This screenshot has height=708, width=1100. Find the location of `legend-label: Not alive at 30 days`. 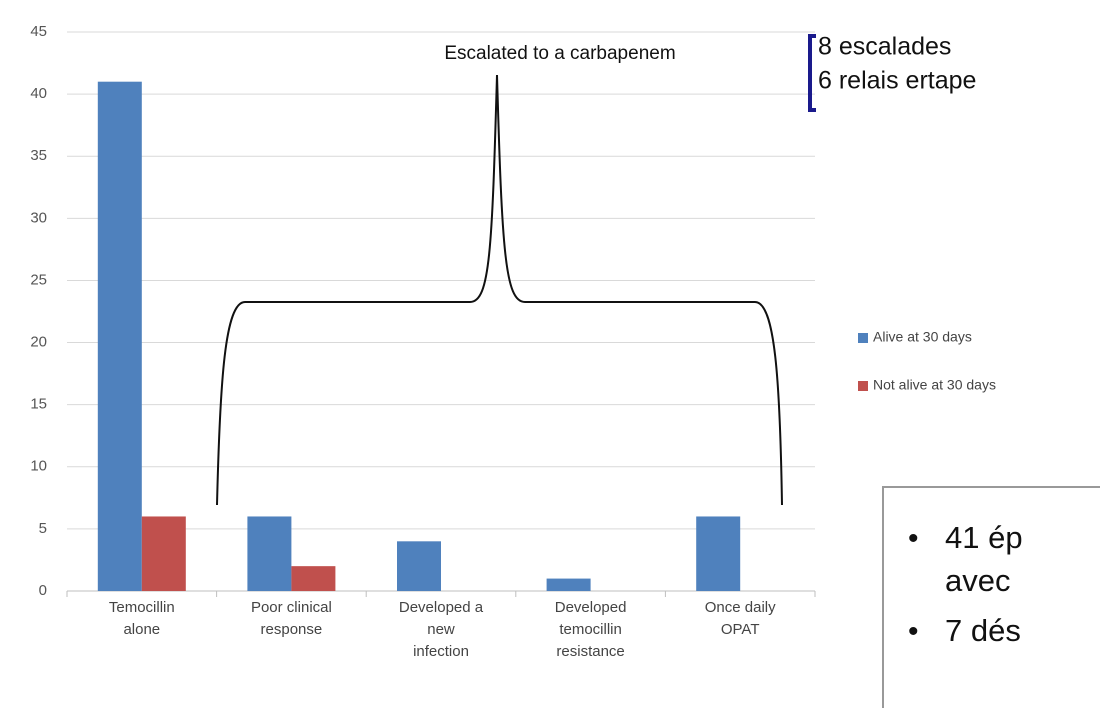

legend-label: Not alive at 30 days is located at coordinates (934, 385).